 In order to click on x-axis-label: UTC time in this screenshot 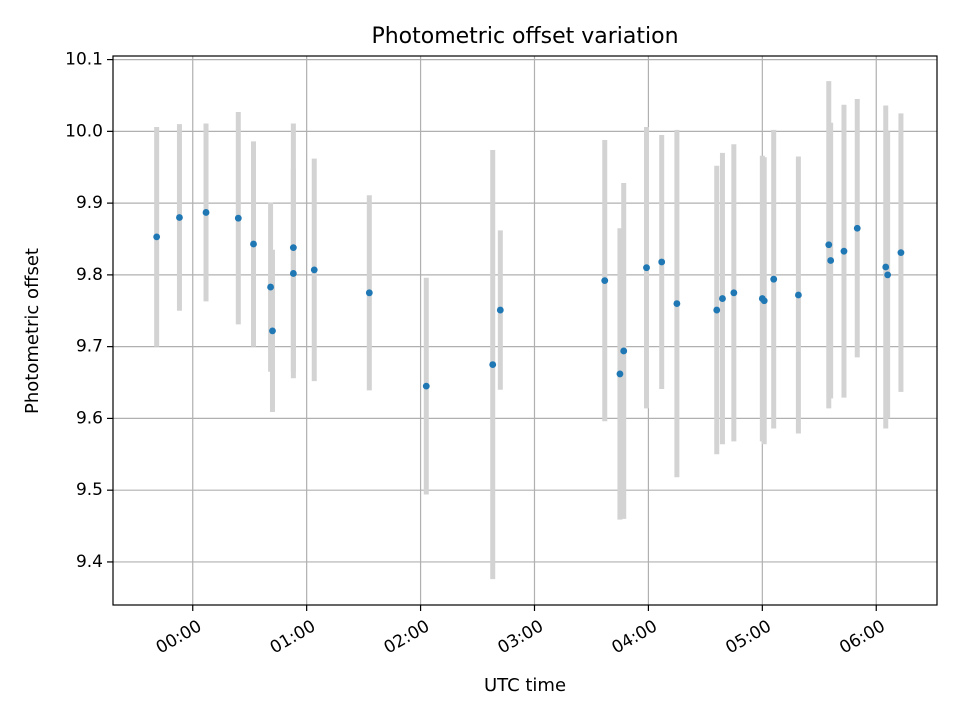, I will do `click(525, 685)`.